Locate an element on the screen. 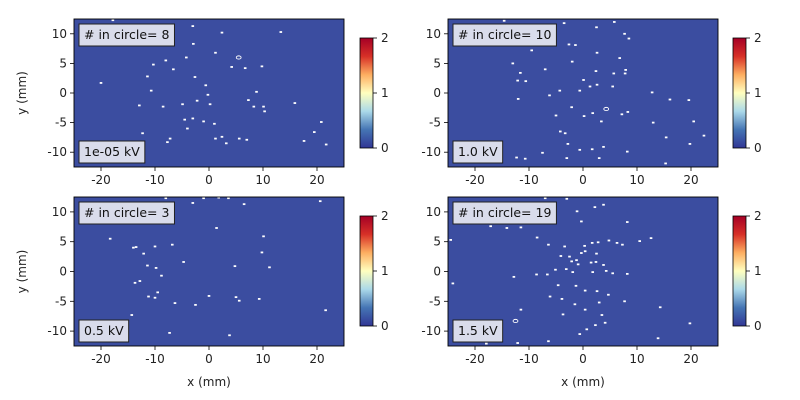  circled-point is located at coordinates (515, 321).